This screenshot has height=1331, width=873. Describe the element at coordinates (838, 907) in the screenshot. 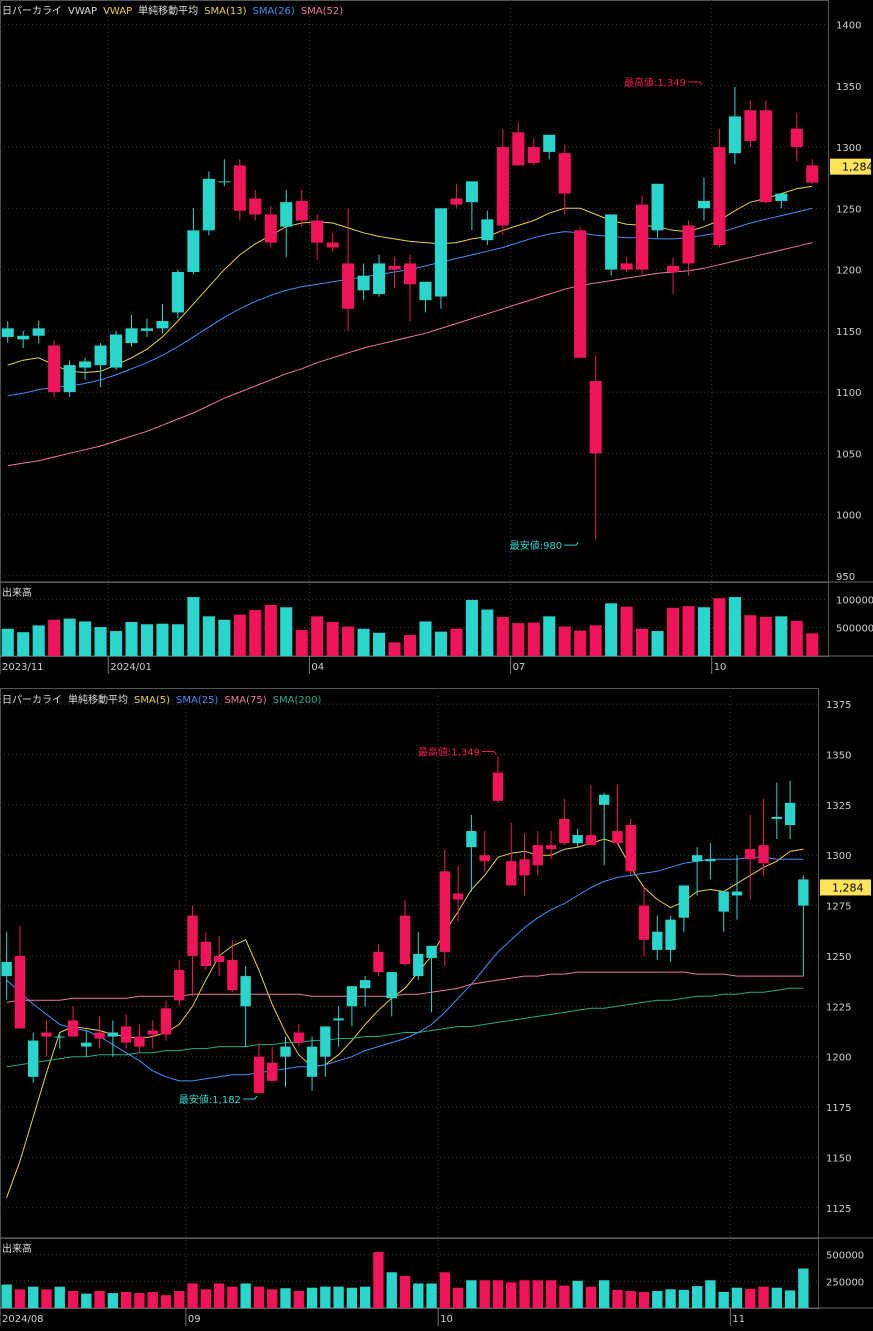

I see `y-tick-label: 1275` at that location.